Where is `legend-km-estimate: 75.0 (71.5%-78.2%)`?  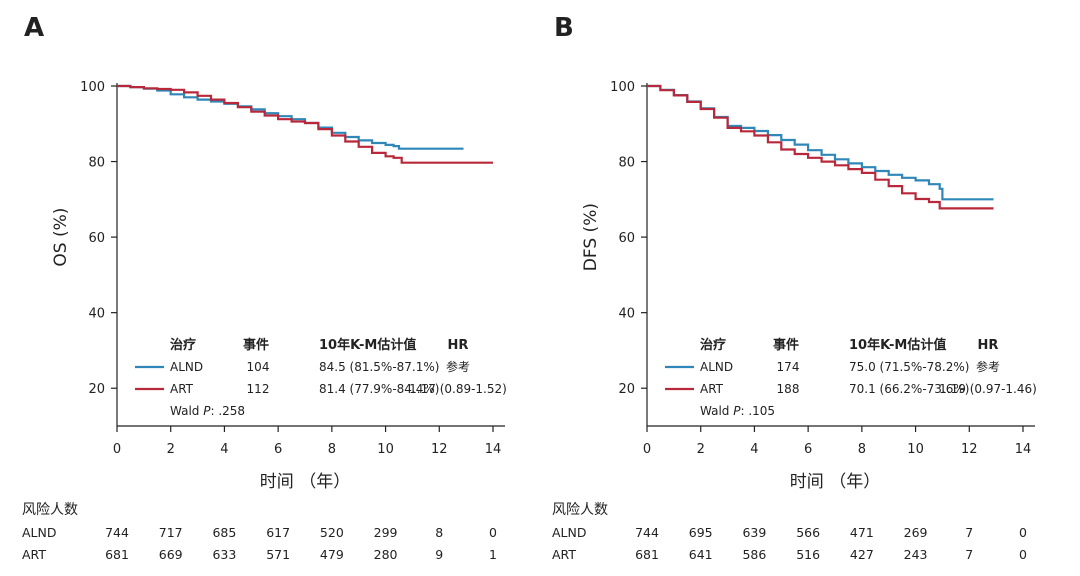 legend-km-estimate: 75.0 (71.5%-78.2%) is located at coordinates (909, 367).